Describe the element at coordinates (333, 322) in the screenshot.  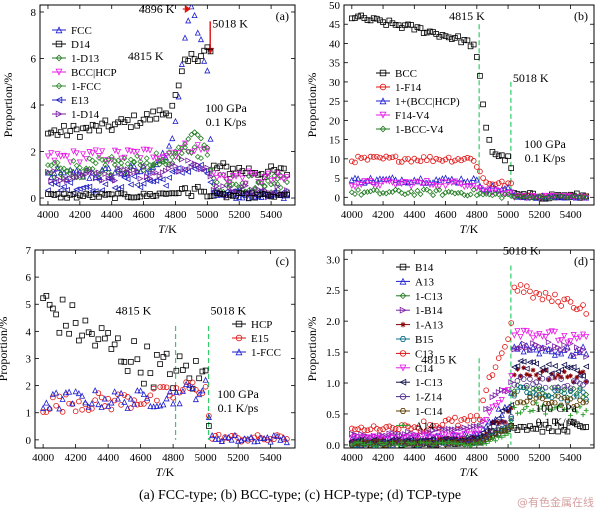
I see `y-tick-label: 2.0` at that location.